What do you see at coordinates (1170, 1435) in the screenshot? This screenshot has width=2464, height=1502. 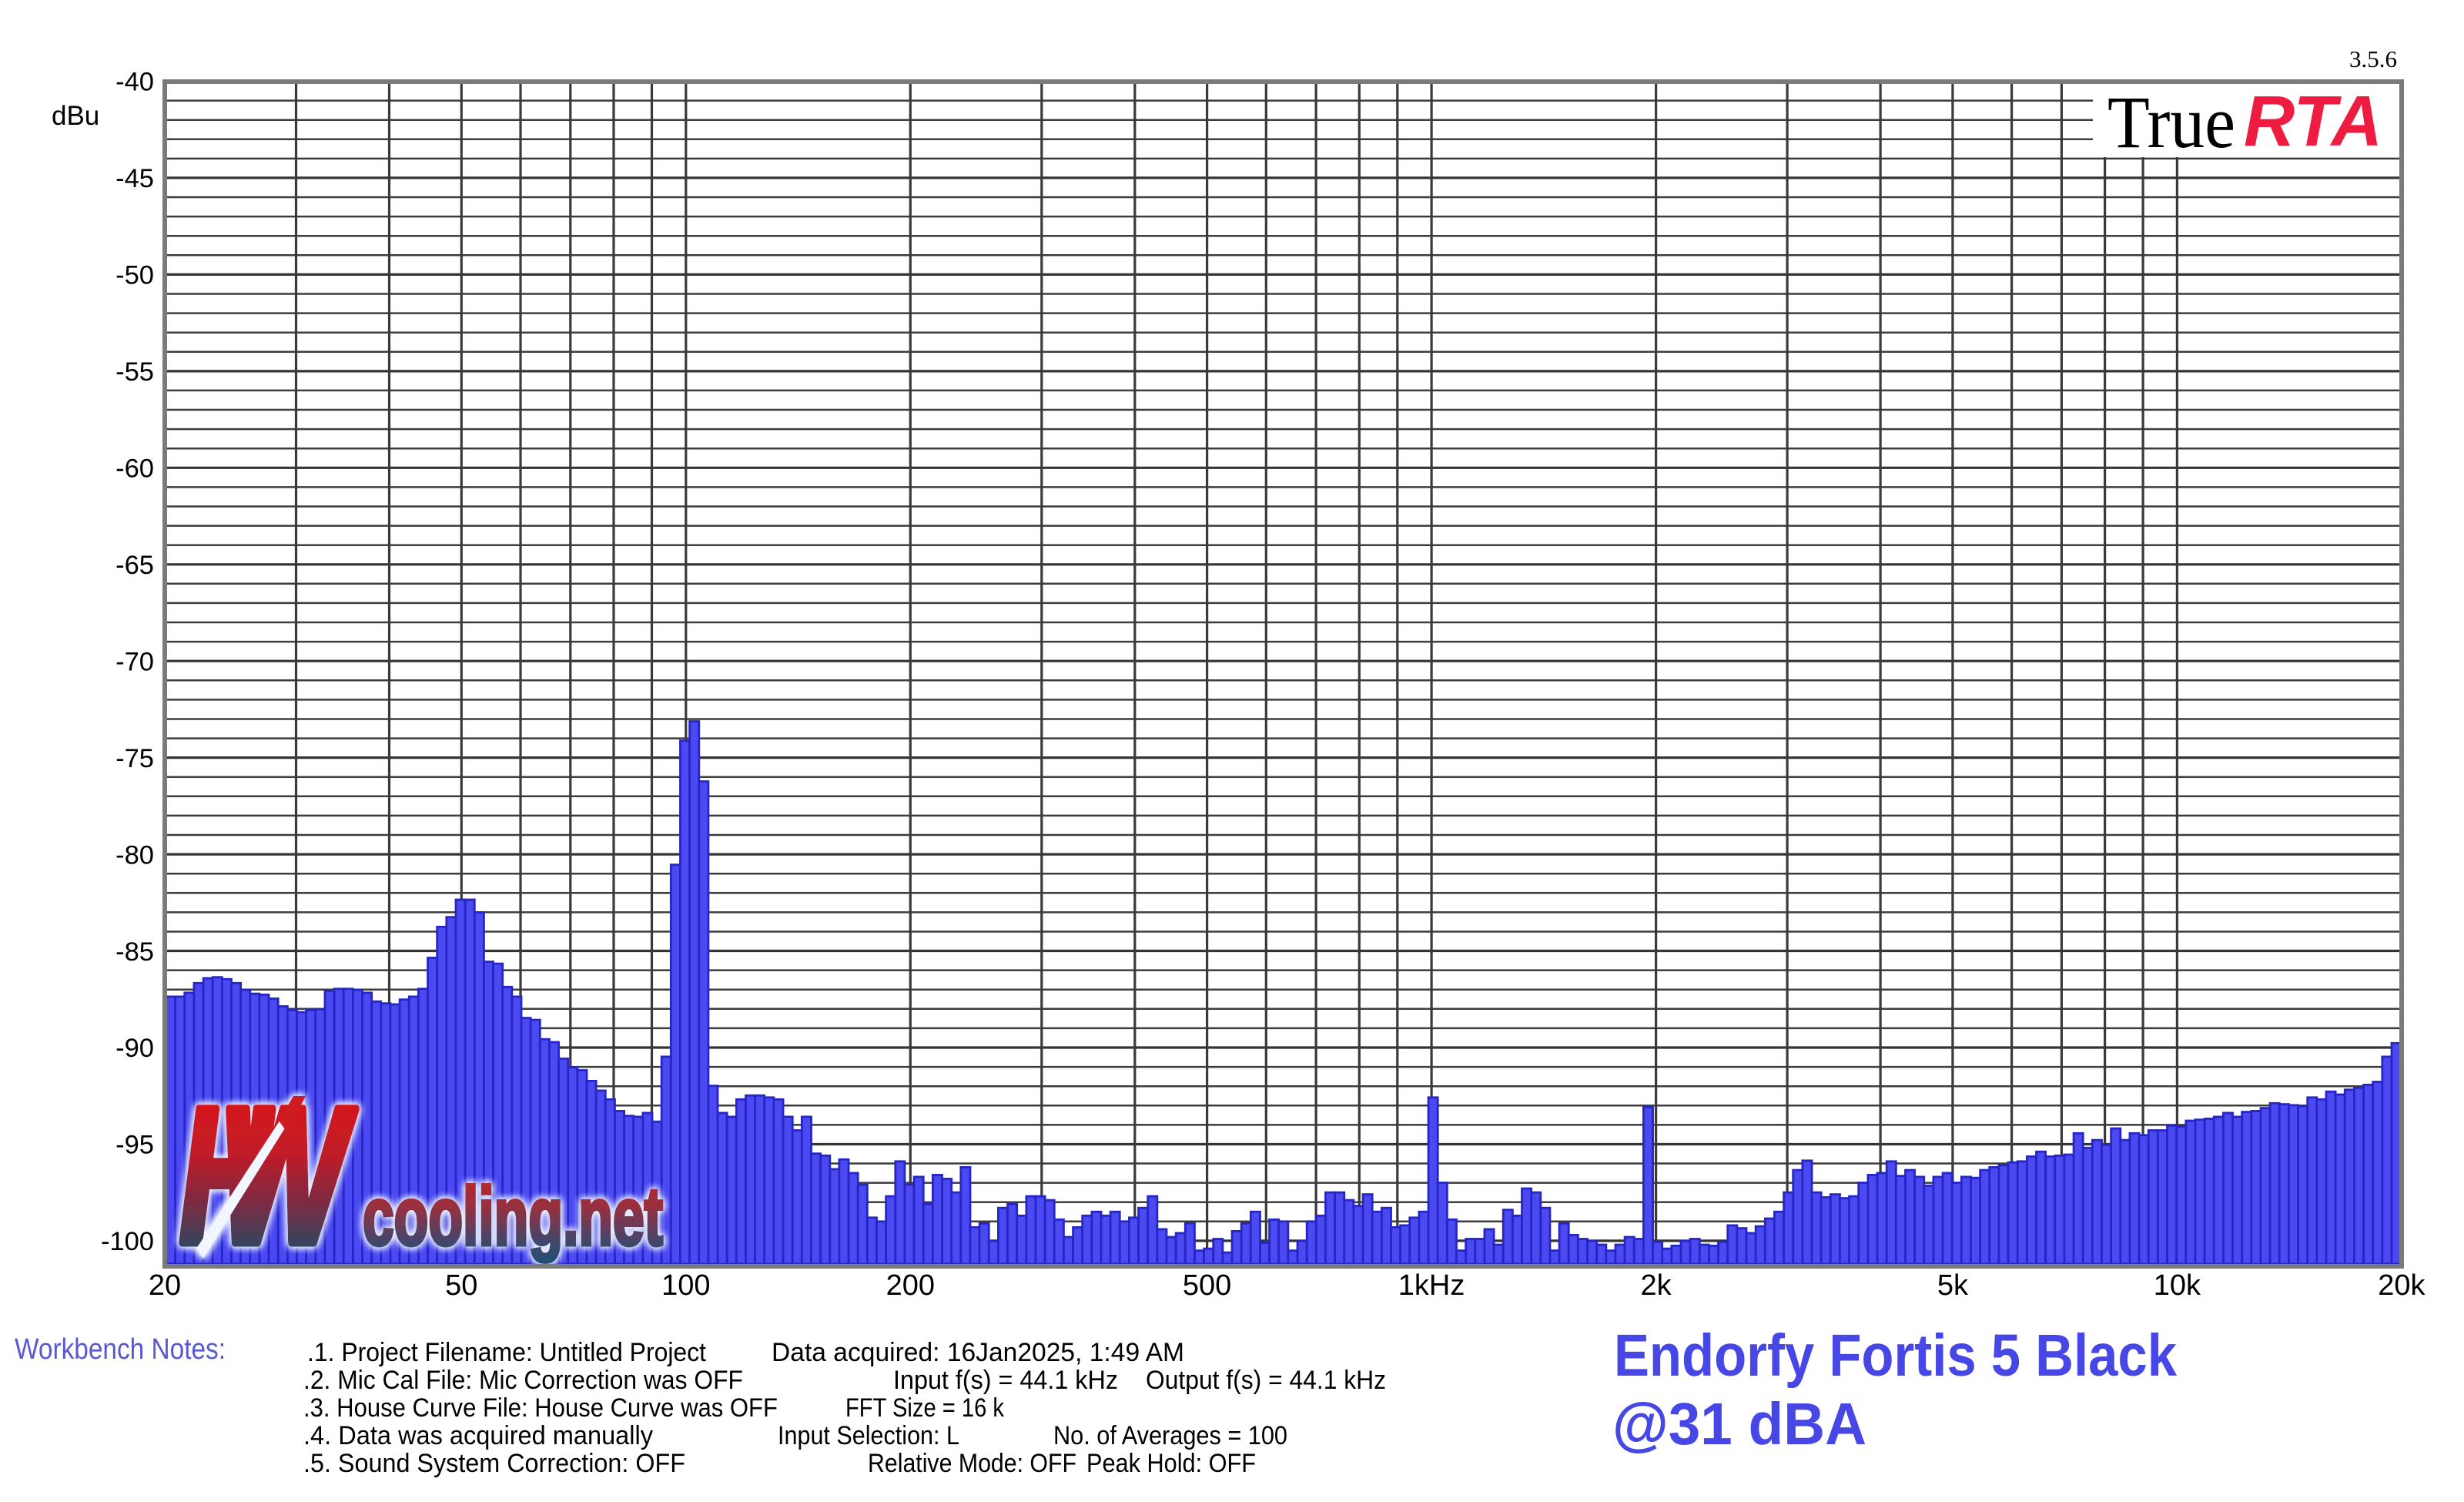 I see `svg-text: No. of Averages = 100` at bounding box center [1170, 1435].